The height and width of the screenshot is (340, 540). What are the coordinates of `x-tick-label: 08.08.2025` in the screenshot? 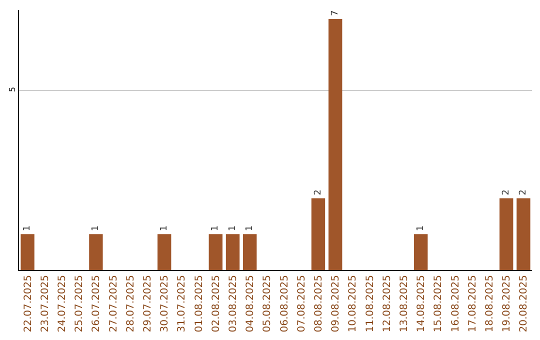 It's located at (319, 303).